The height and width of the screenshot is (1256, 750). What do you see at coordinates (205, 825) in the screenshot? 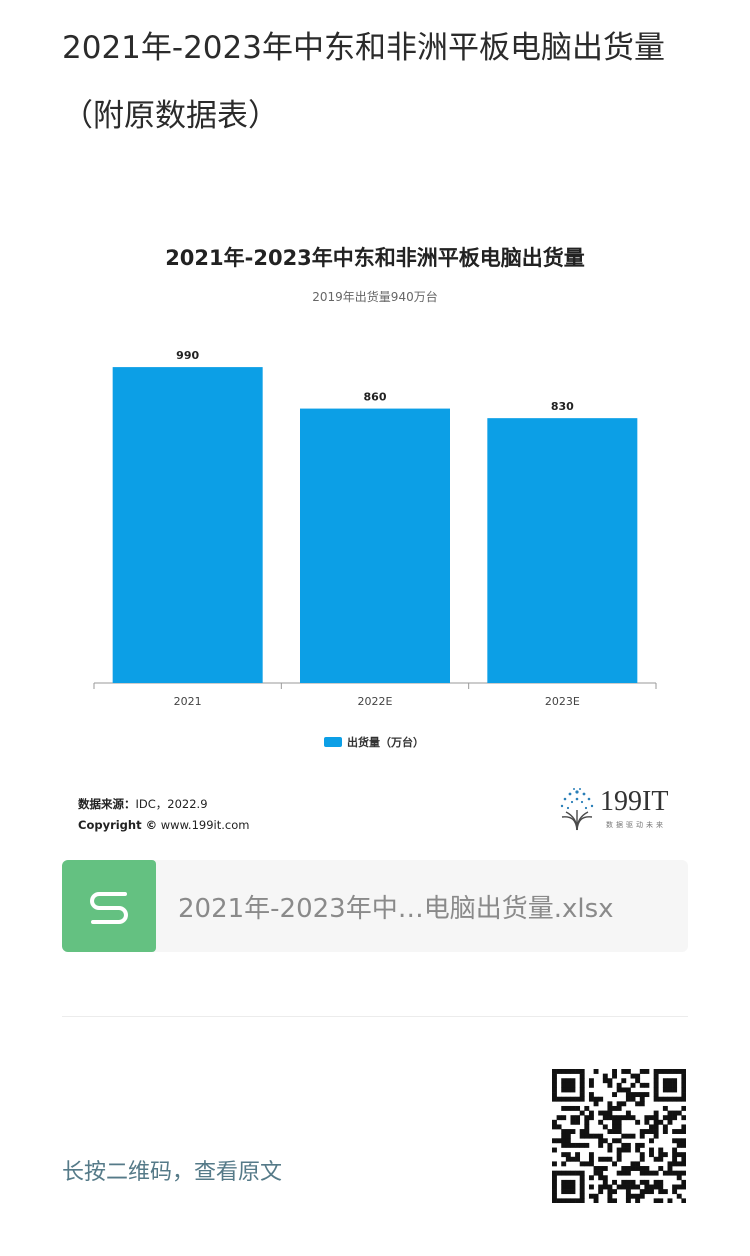
I see `copyright-value: www.199it.com` at bounding box center [205, 825].